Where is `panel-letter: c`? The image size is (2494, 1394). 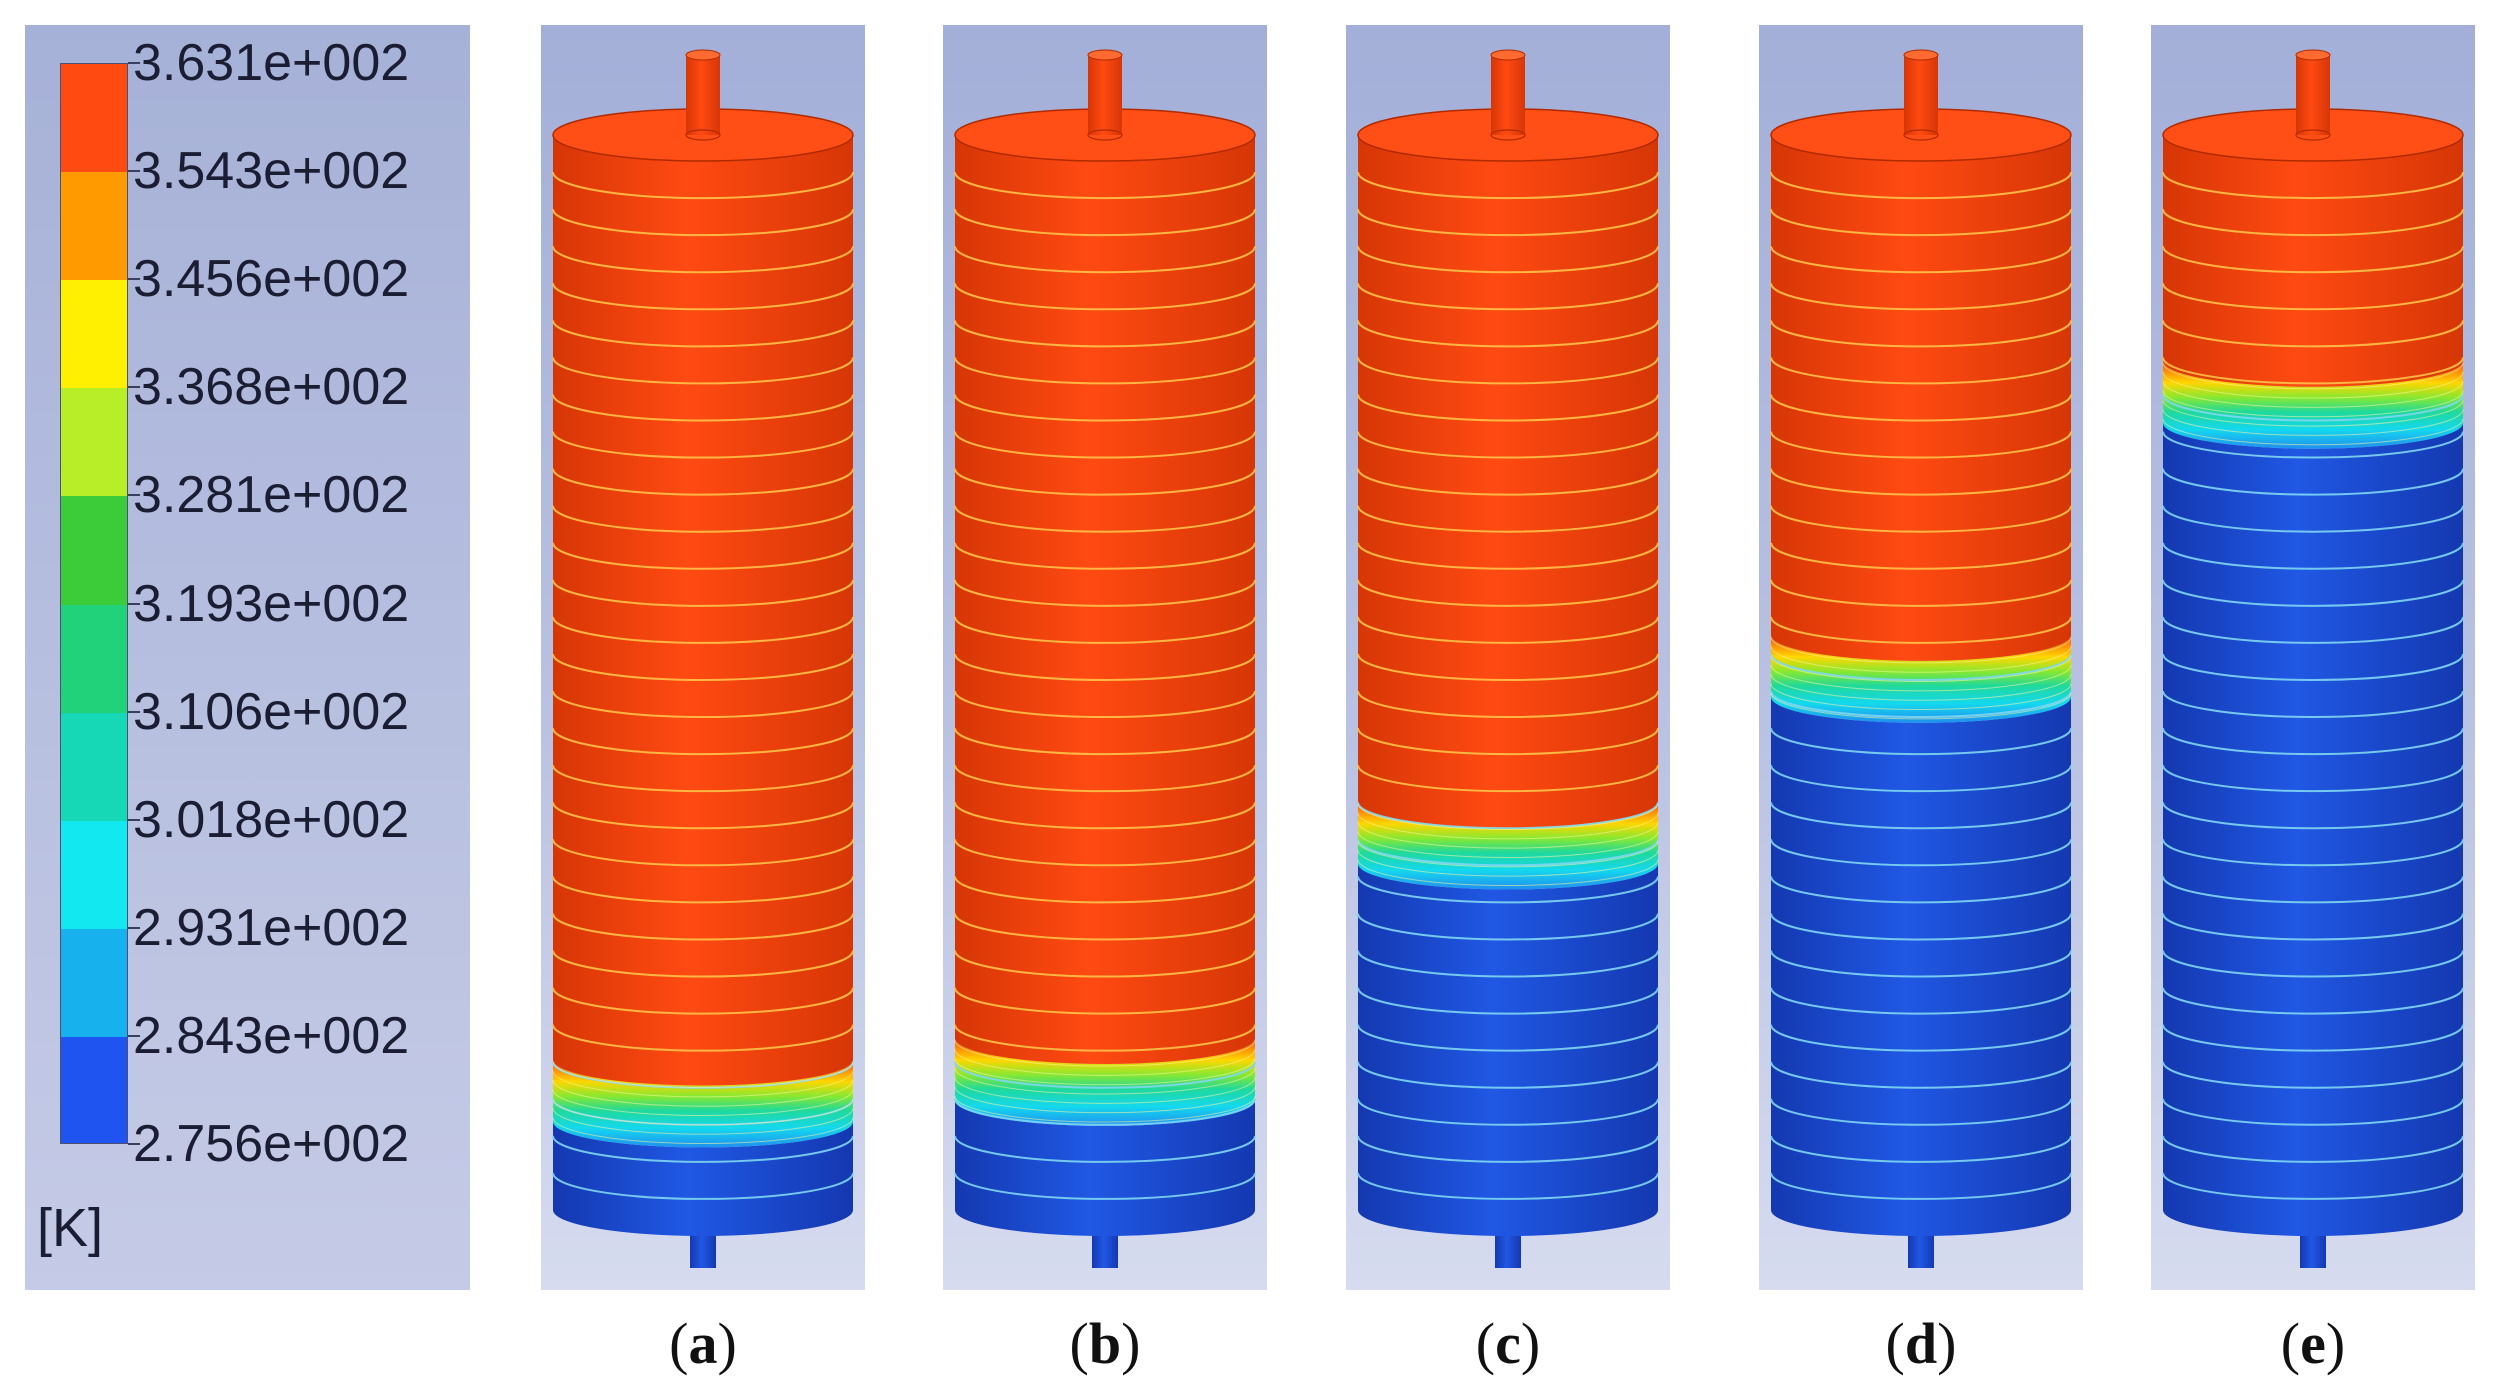 panel-letter: c is located at coordinates (1508, 1343).